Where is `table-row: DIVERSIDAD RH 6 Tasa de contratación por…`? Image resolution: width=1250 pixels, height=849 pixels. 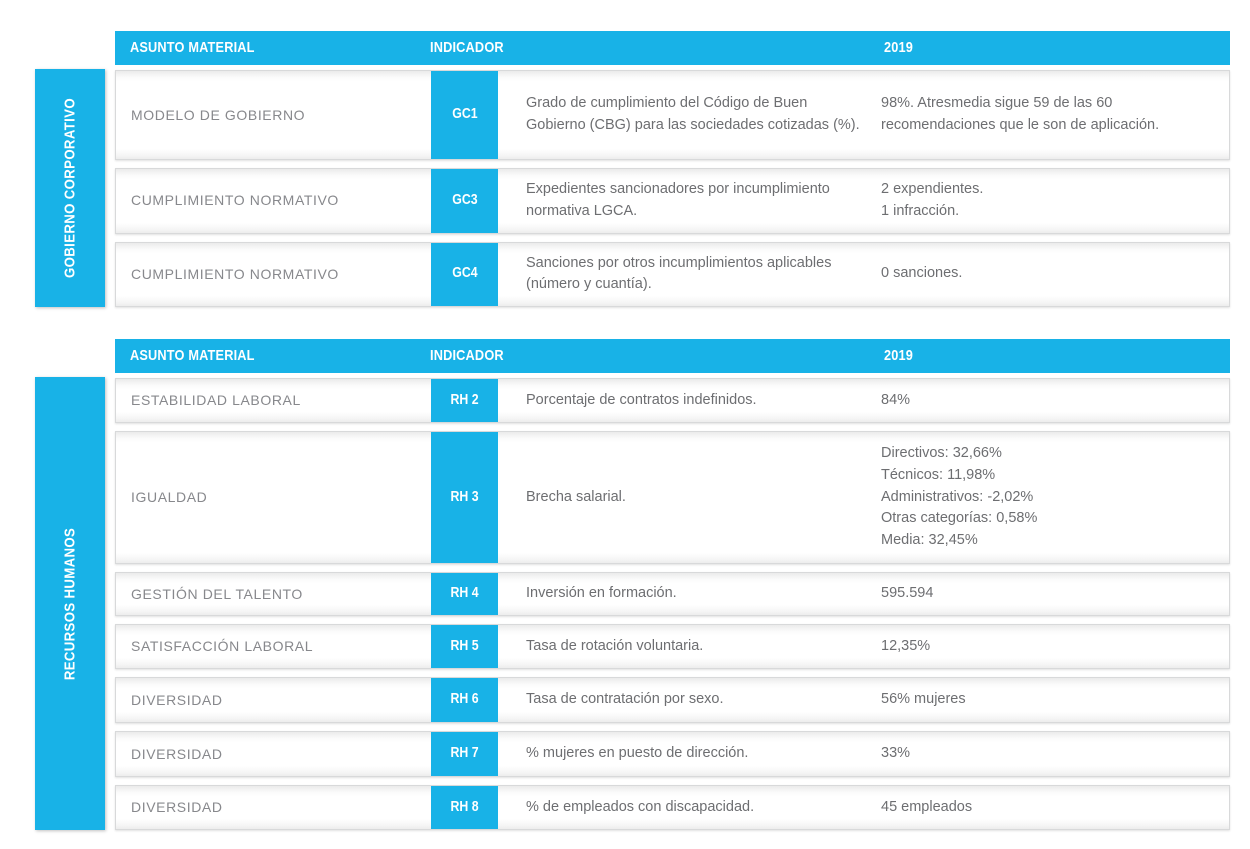
table-row: DIVERSIDAD RH 6 Tasa de contratación por… is located at coordinates (672, 700).